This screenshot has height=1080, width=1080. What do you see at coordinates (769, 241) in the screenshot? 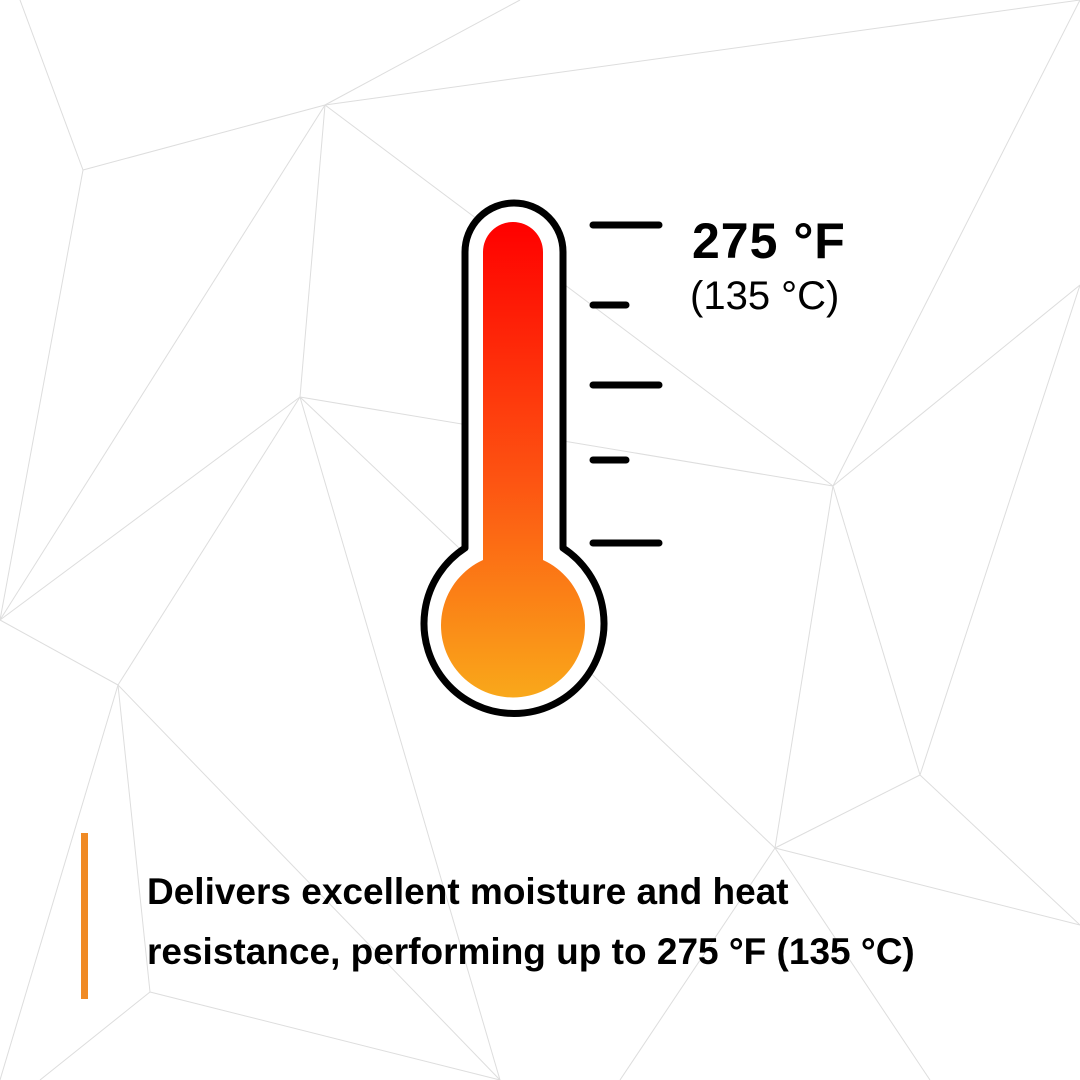
I see `temperature-fahrenheit: 275 °F` at bounding box center [769, 241].